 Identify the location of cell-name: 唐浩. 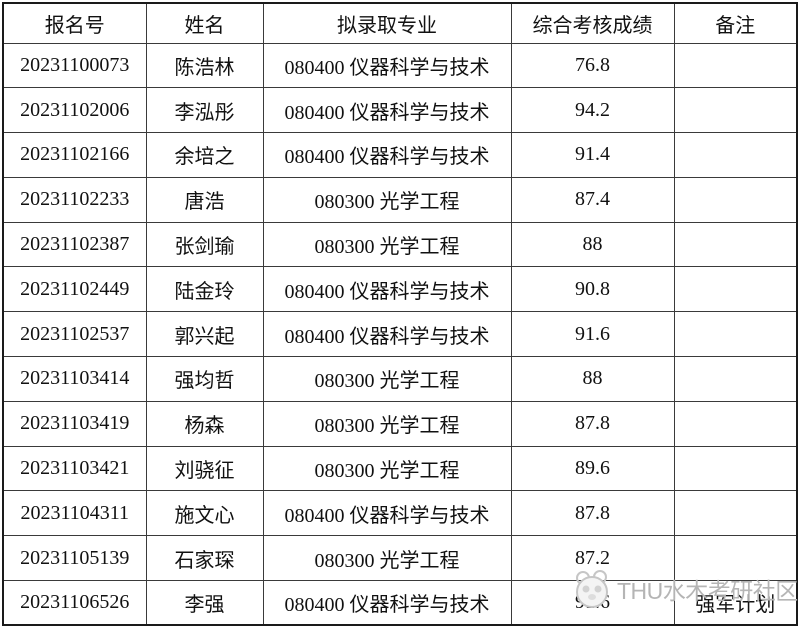
(204, 199).